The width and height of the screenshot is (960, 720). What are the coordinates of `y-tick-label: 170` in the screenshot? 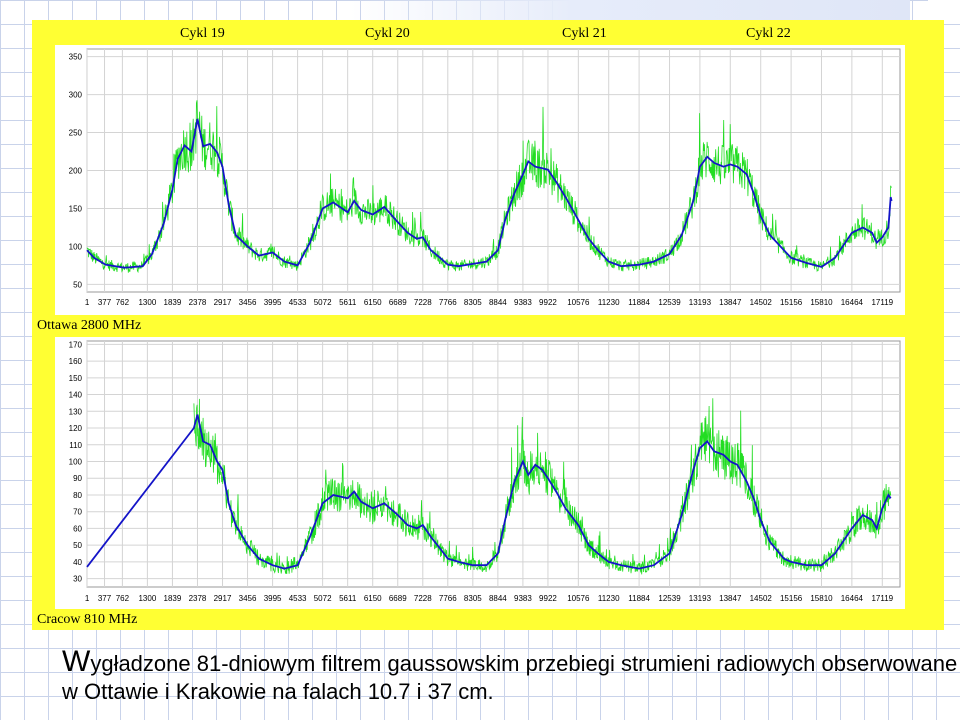 It's located at (76, 344).